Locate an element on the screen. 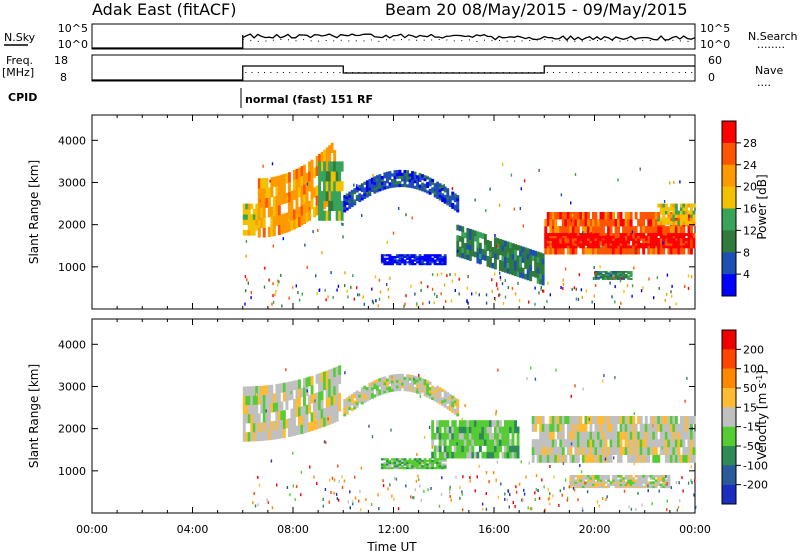 The height and width of the screenshot is (554, 800). colorbar-tick-label: 24 is located at coordinates (750, 165).